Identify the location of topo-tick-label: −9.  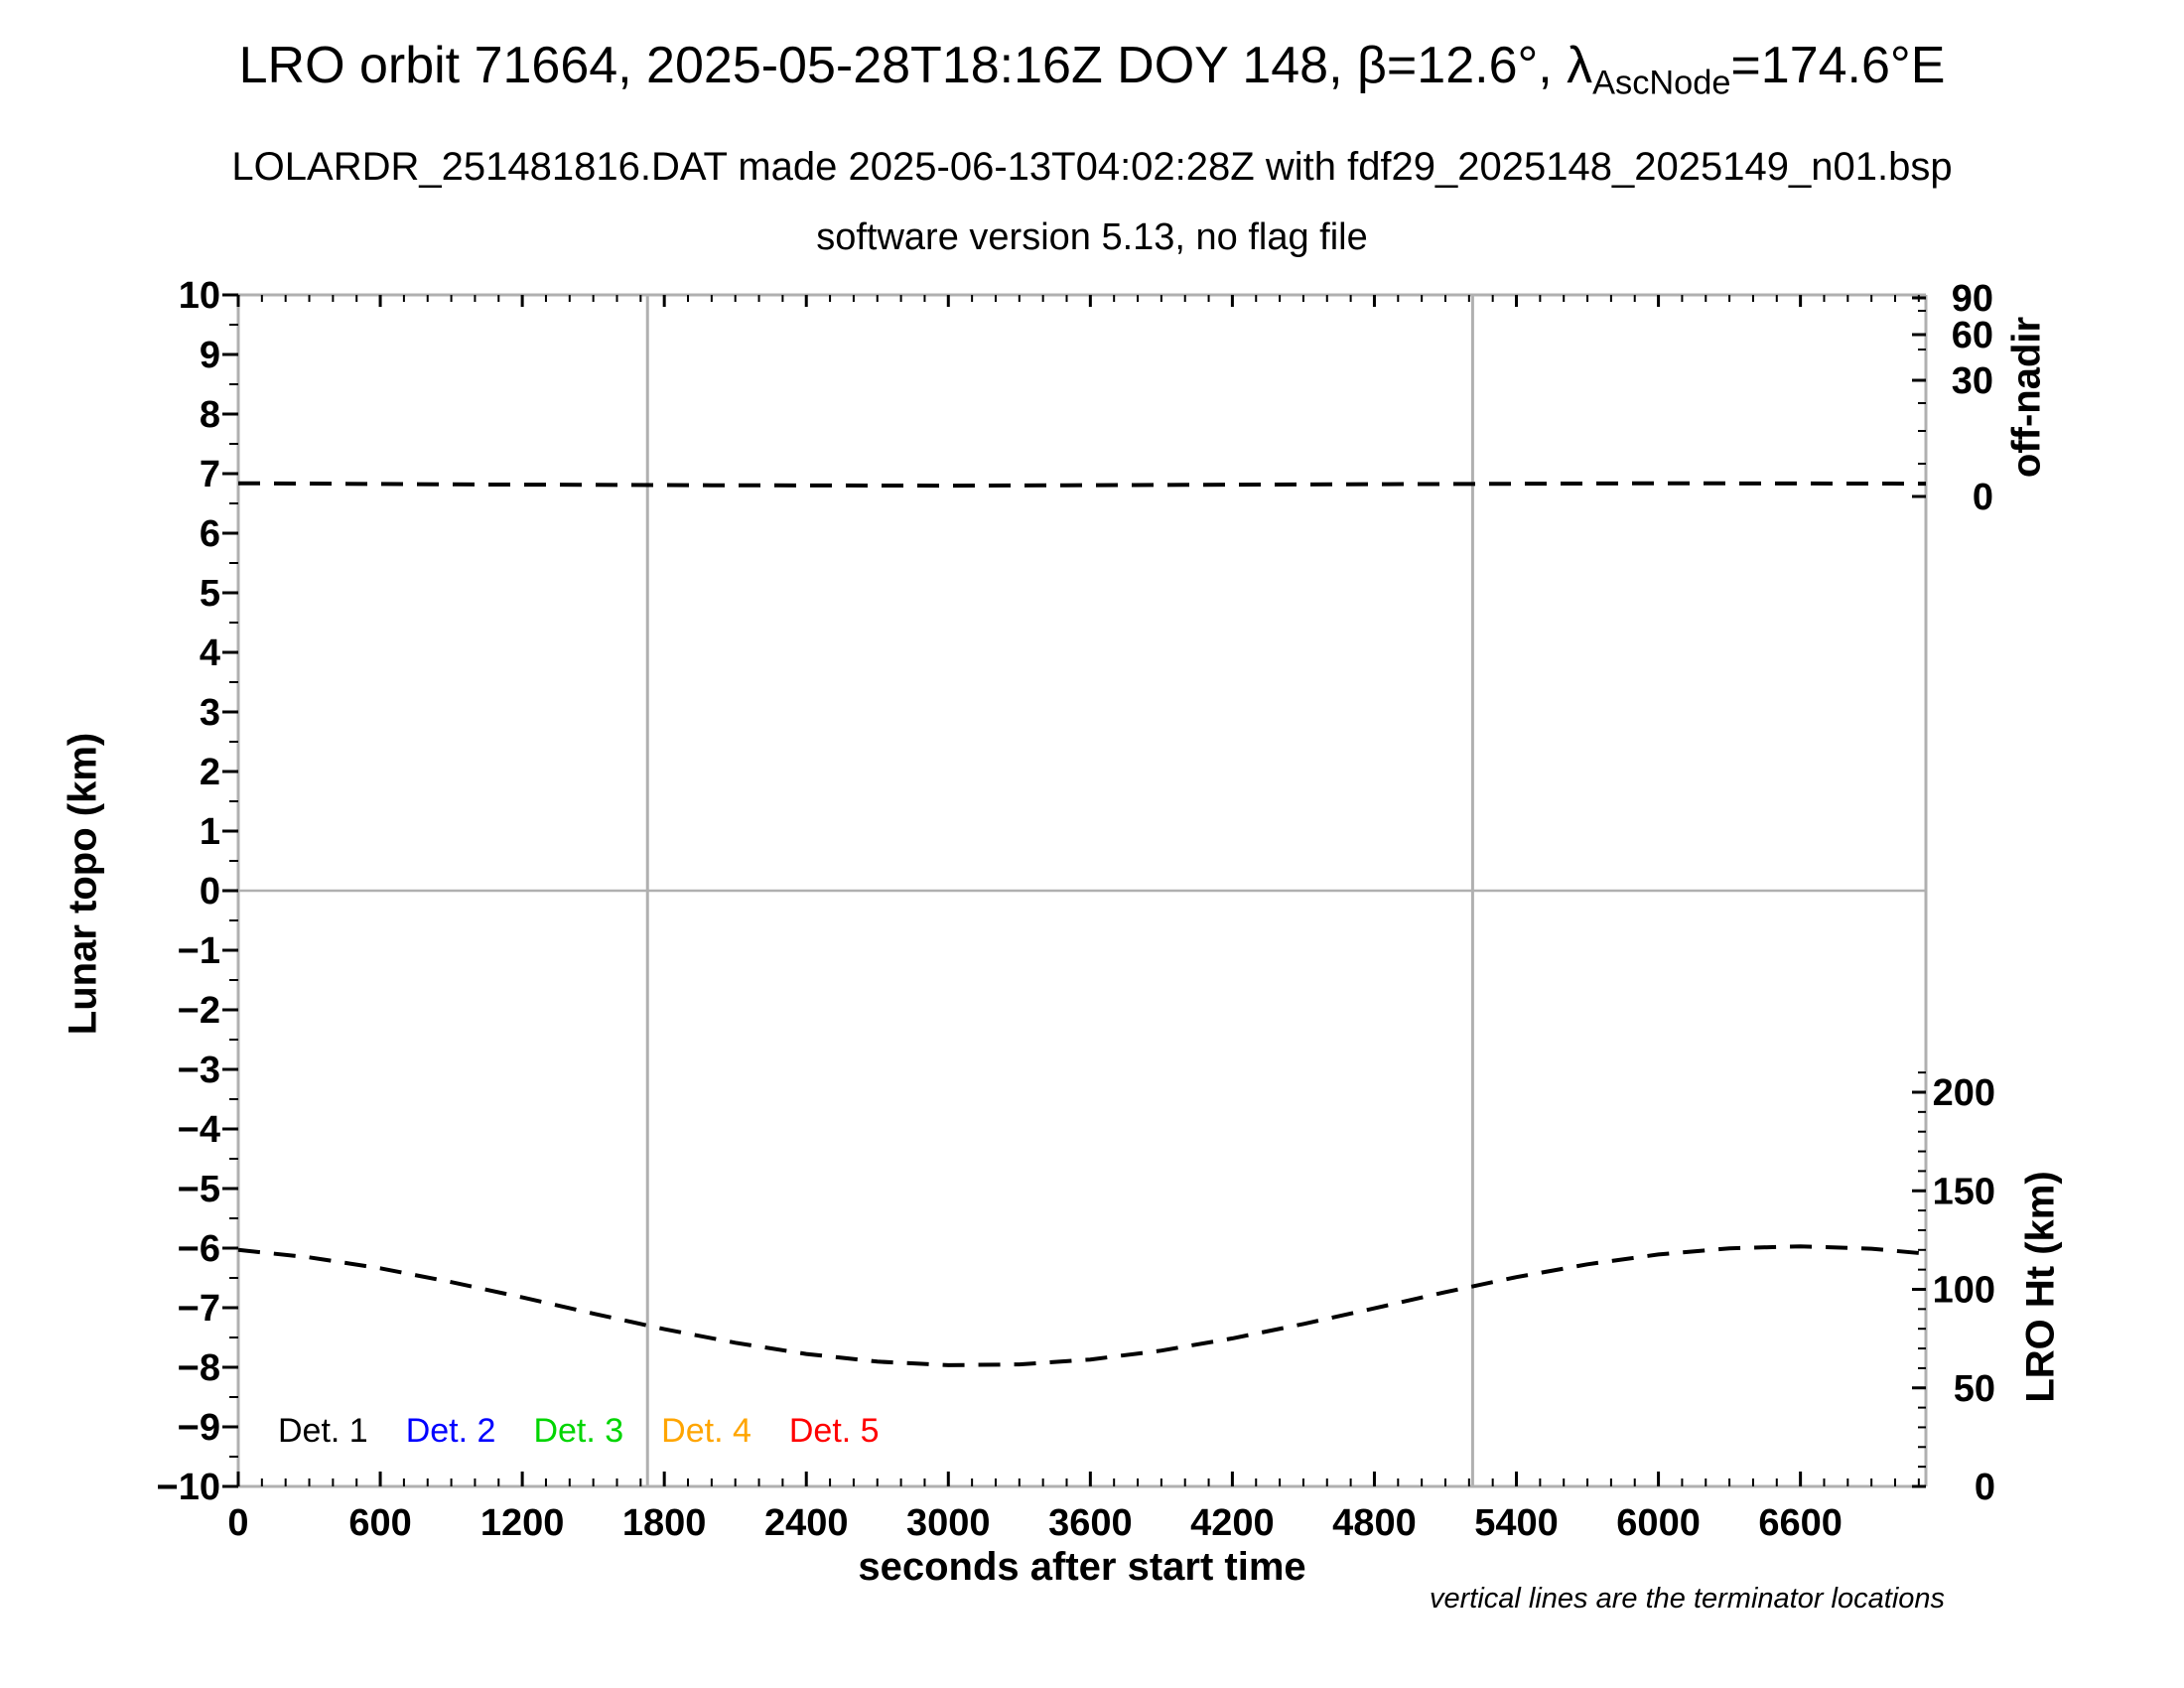
(199, 1428).